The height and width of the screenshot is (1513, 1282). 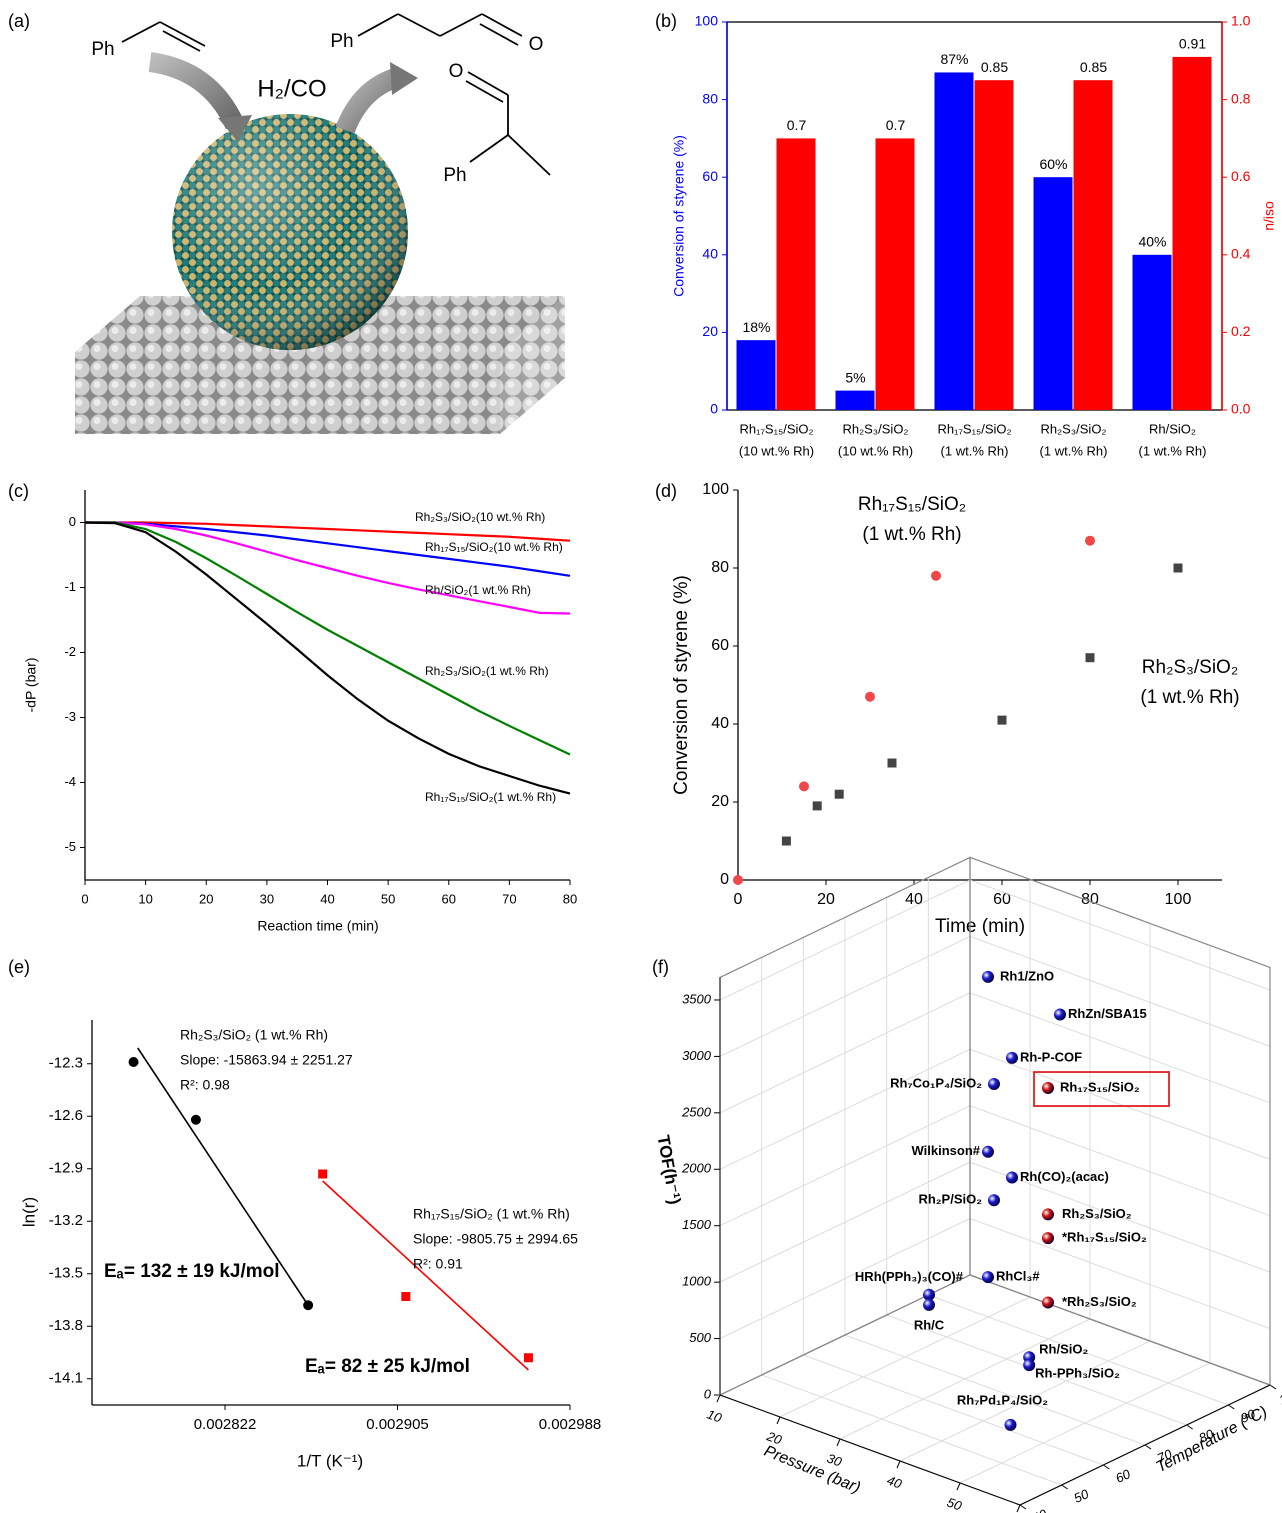 What do you see at coordinates (532, 365) in the screenshot?
I see `support-side` at bounding box center [532, 365].